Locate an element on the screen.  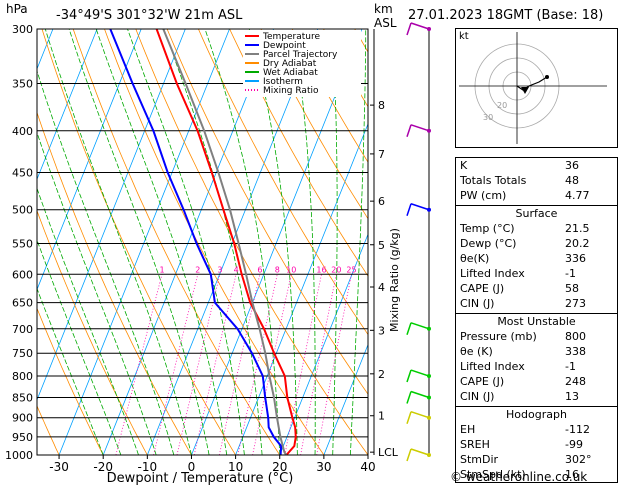
surface-row: θe(K) 336 is located at coordinates (536, 258).